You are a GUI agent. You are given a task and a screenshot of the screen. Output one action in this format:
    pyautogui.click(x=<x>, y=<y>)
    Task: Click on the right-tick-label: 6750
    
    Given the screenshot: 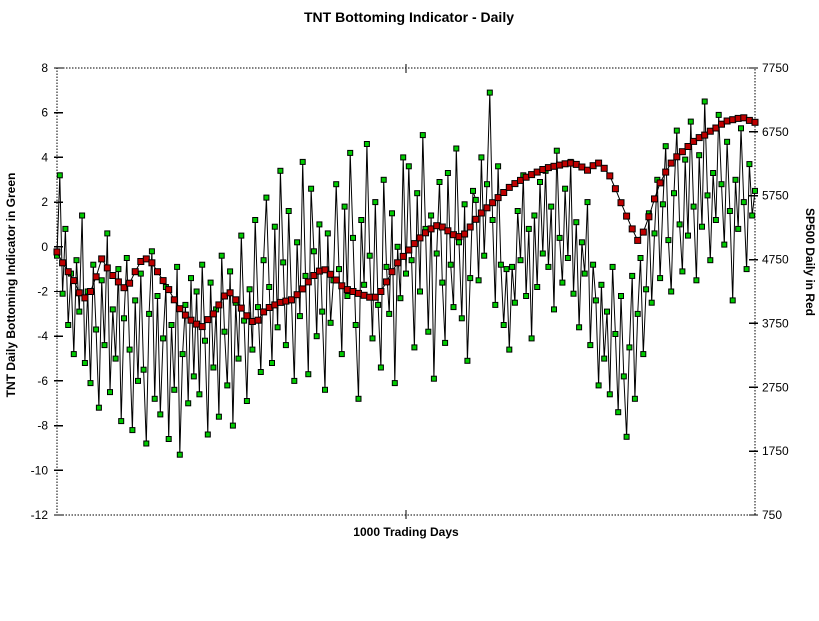 What is the action you would take?
    pyautogui.click(x=775, y=132)
    